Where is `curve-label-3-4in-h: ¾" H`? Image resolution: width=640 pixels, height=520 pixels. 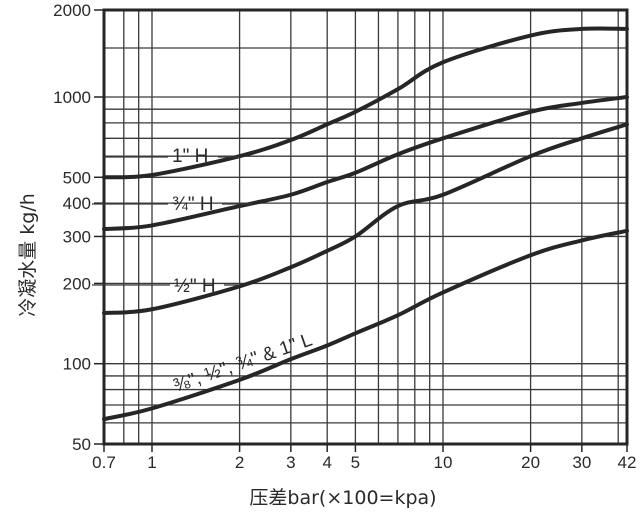 curve-label-3-4in-h: ¾" H is located at coordinates (172, 204).